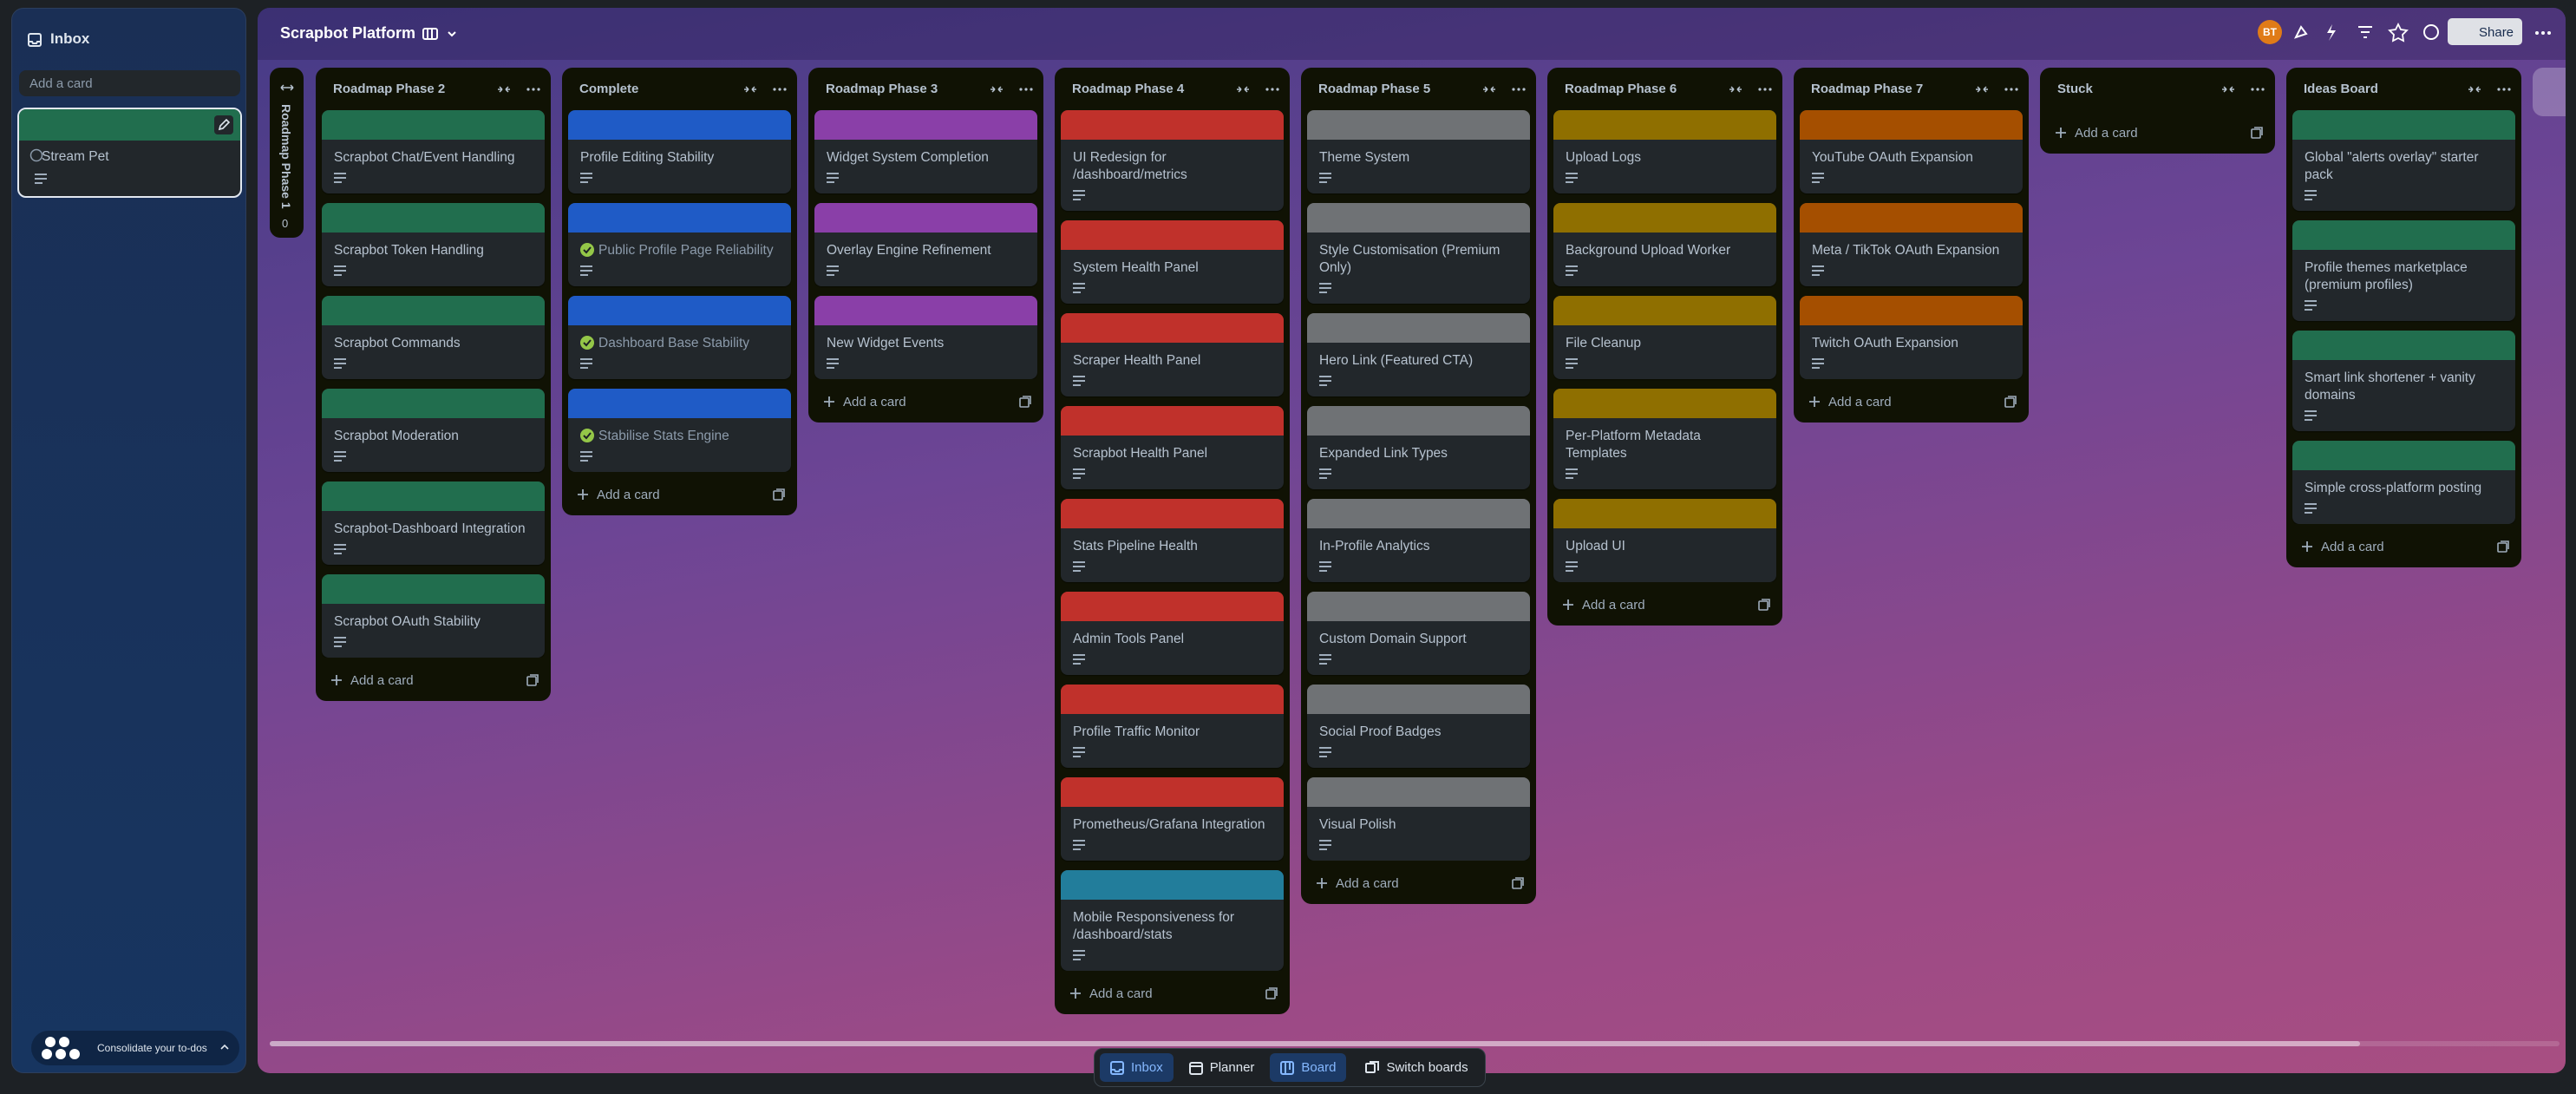  Describe the element at coordinates (1418, 253) in the screenshot. I see `card: Style Customisation (Premium Only)` at that location.